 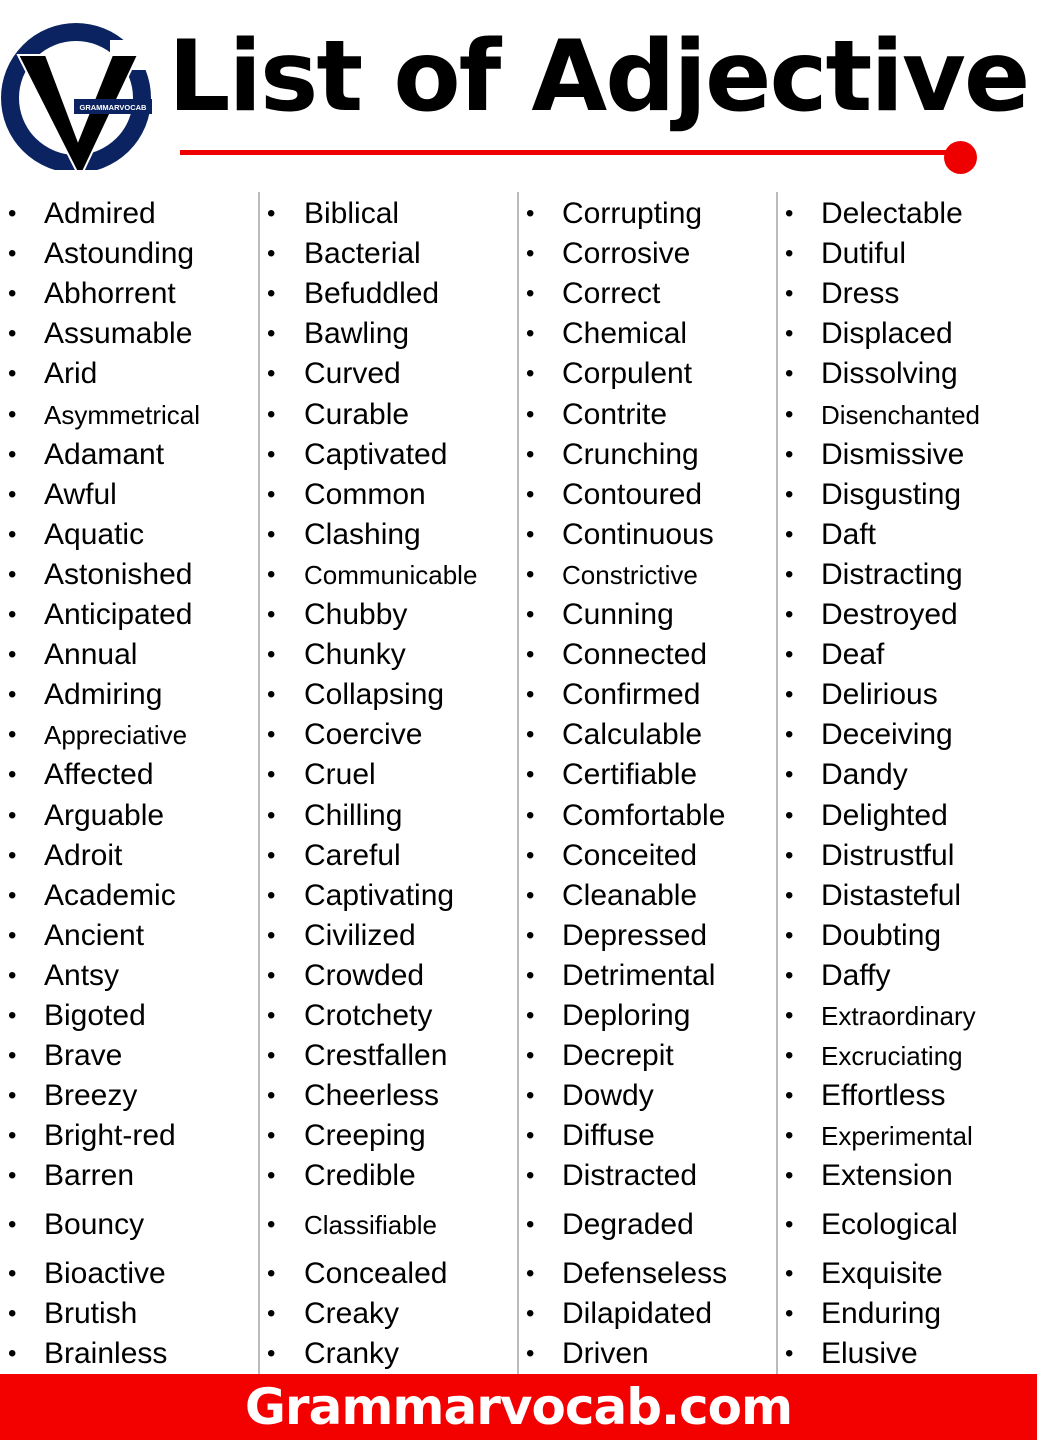 What do you see at coordinates (372, 1096) in the screenshot?
I see `adjective-word: Cheerless` at bounding box center [372, 1096].